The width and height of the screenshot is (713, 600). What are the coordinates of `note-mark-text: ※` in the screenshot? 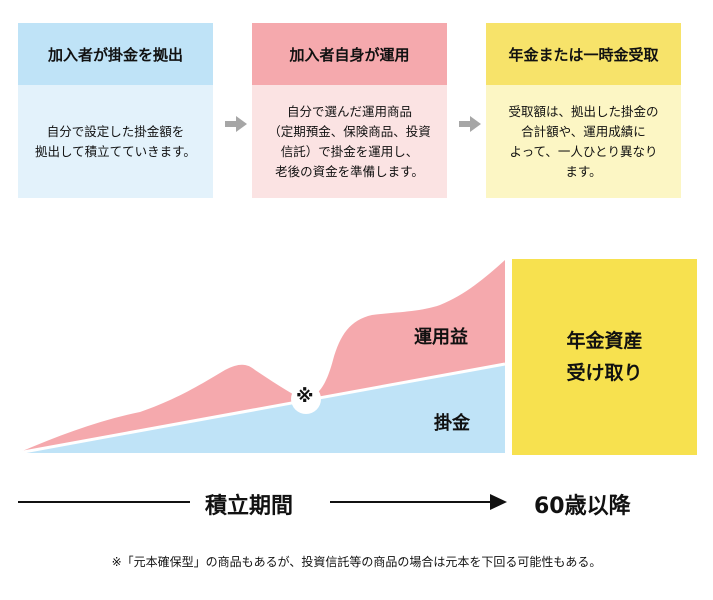 It's located at (305, 396).